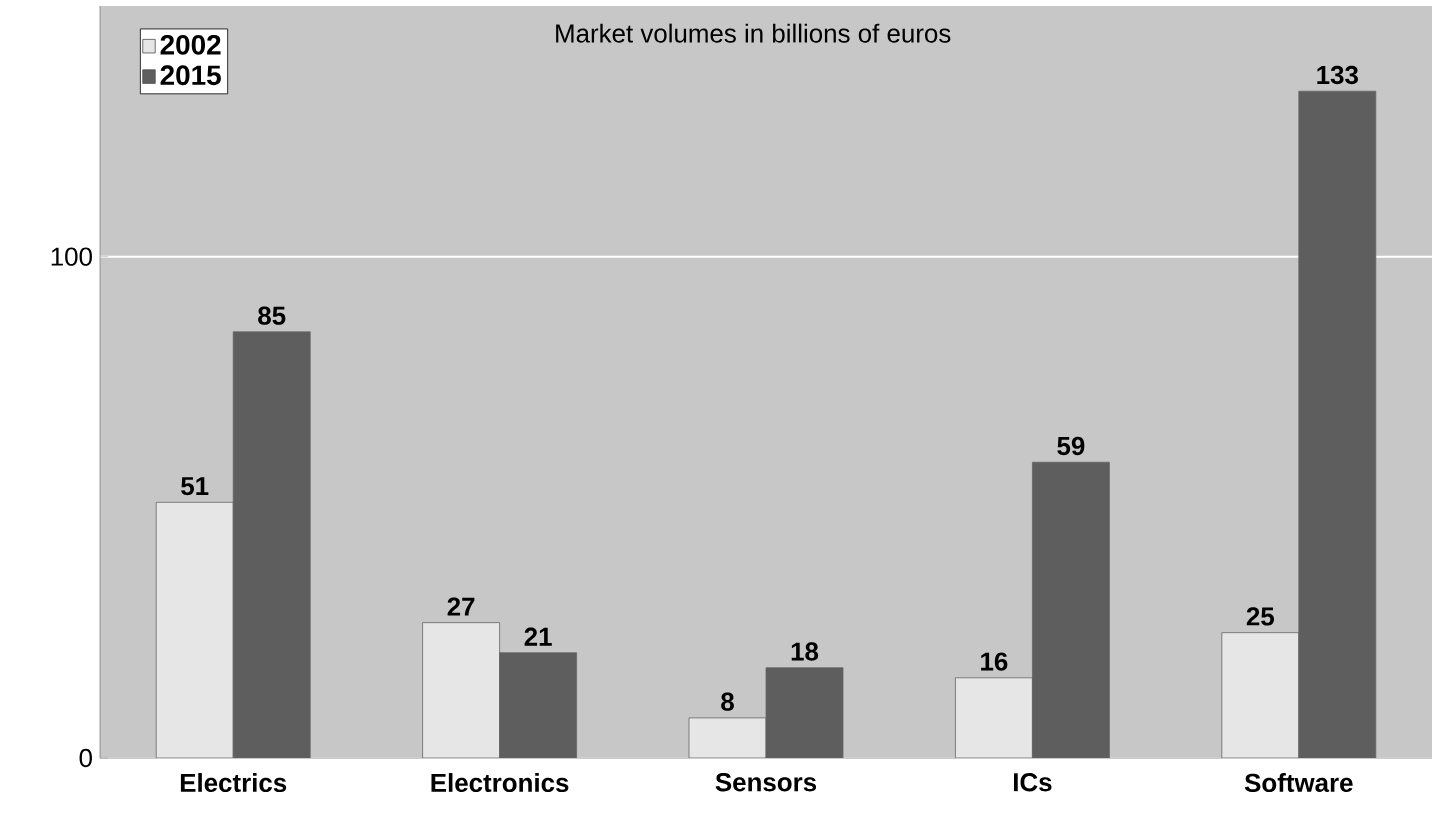 Image resolution: width=1432 pixels, height=831 pixels. What do you see at coordinates (753, 33) in the screenshot?
I see `text: Market volumes in billions of euros` at bounding box center [753, 33].